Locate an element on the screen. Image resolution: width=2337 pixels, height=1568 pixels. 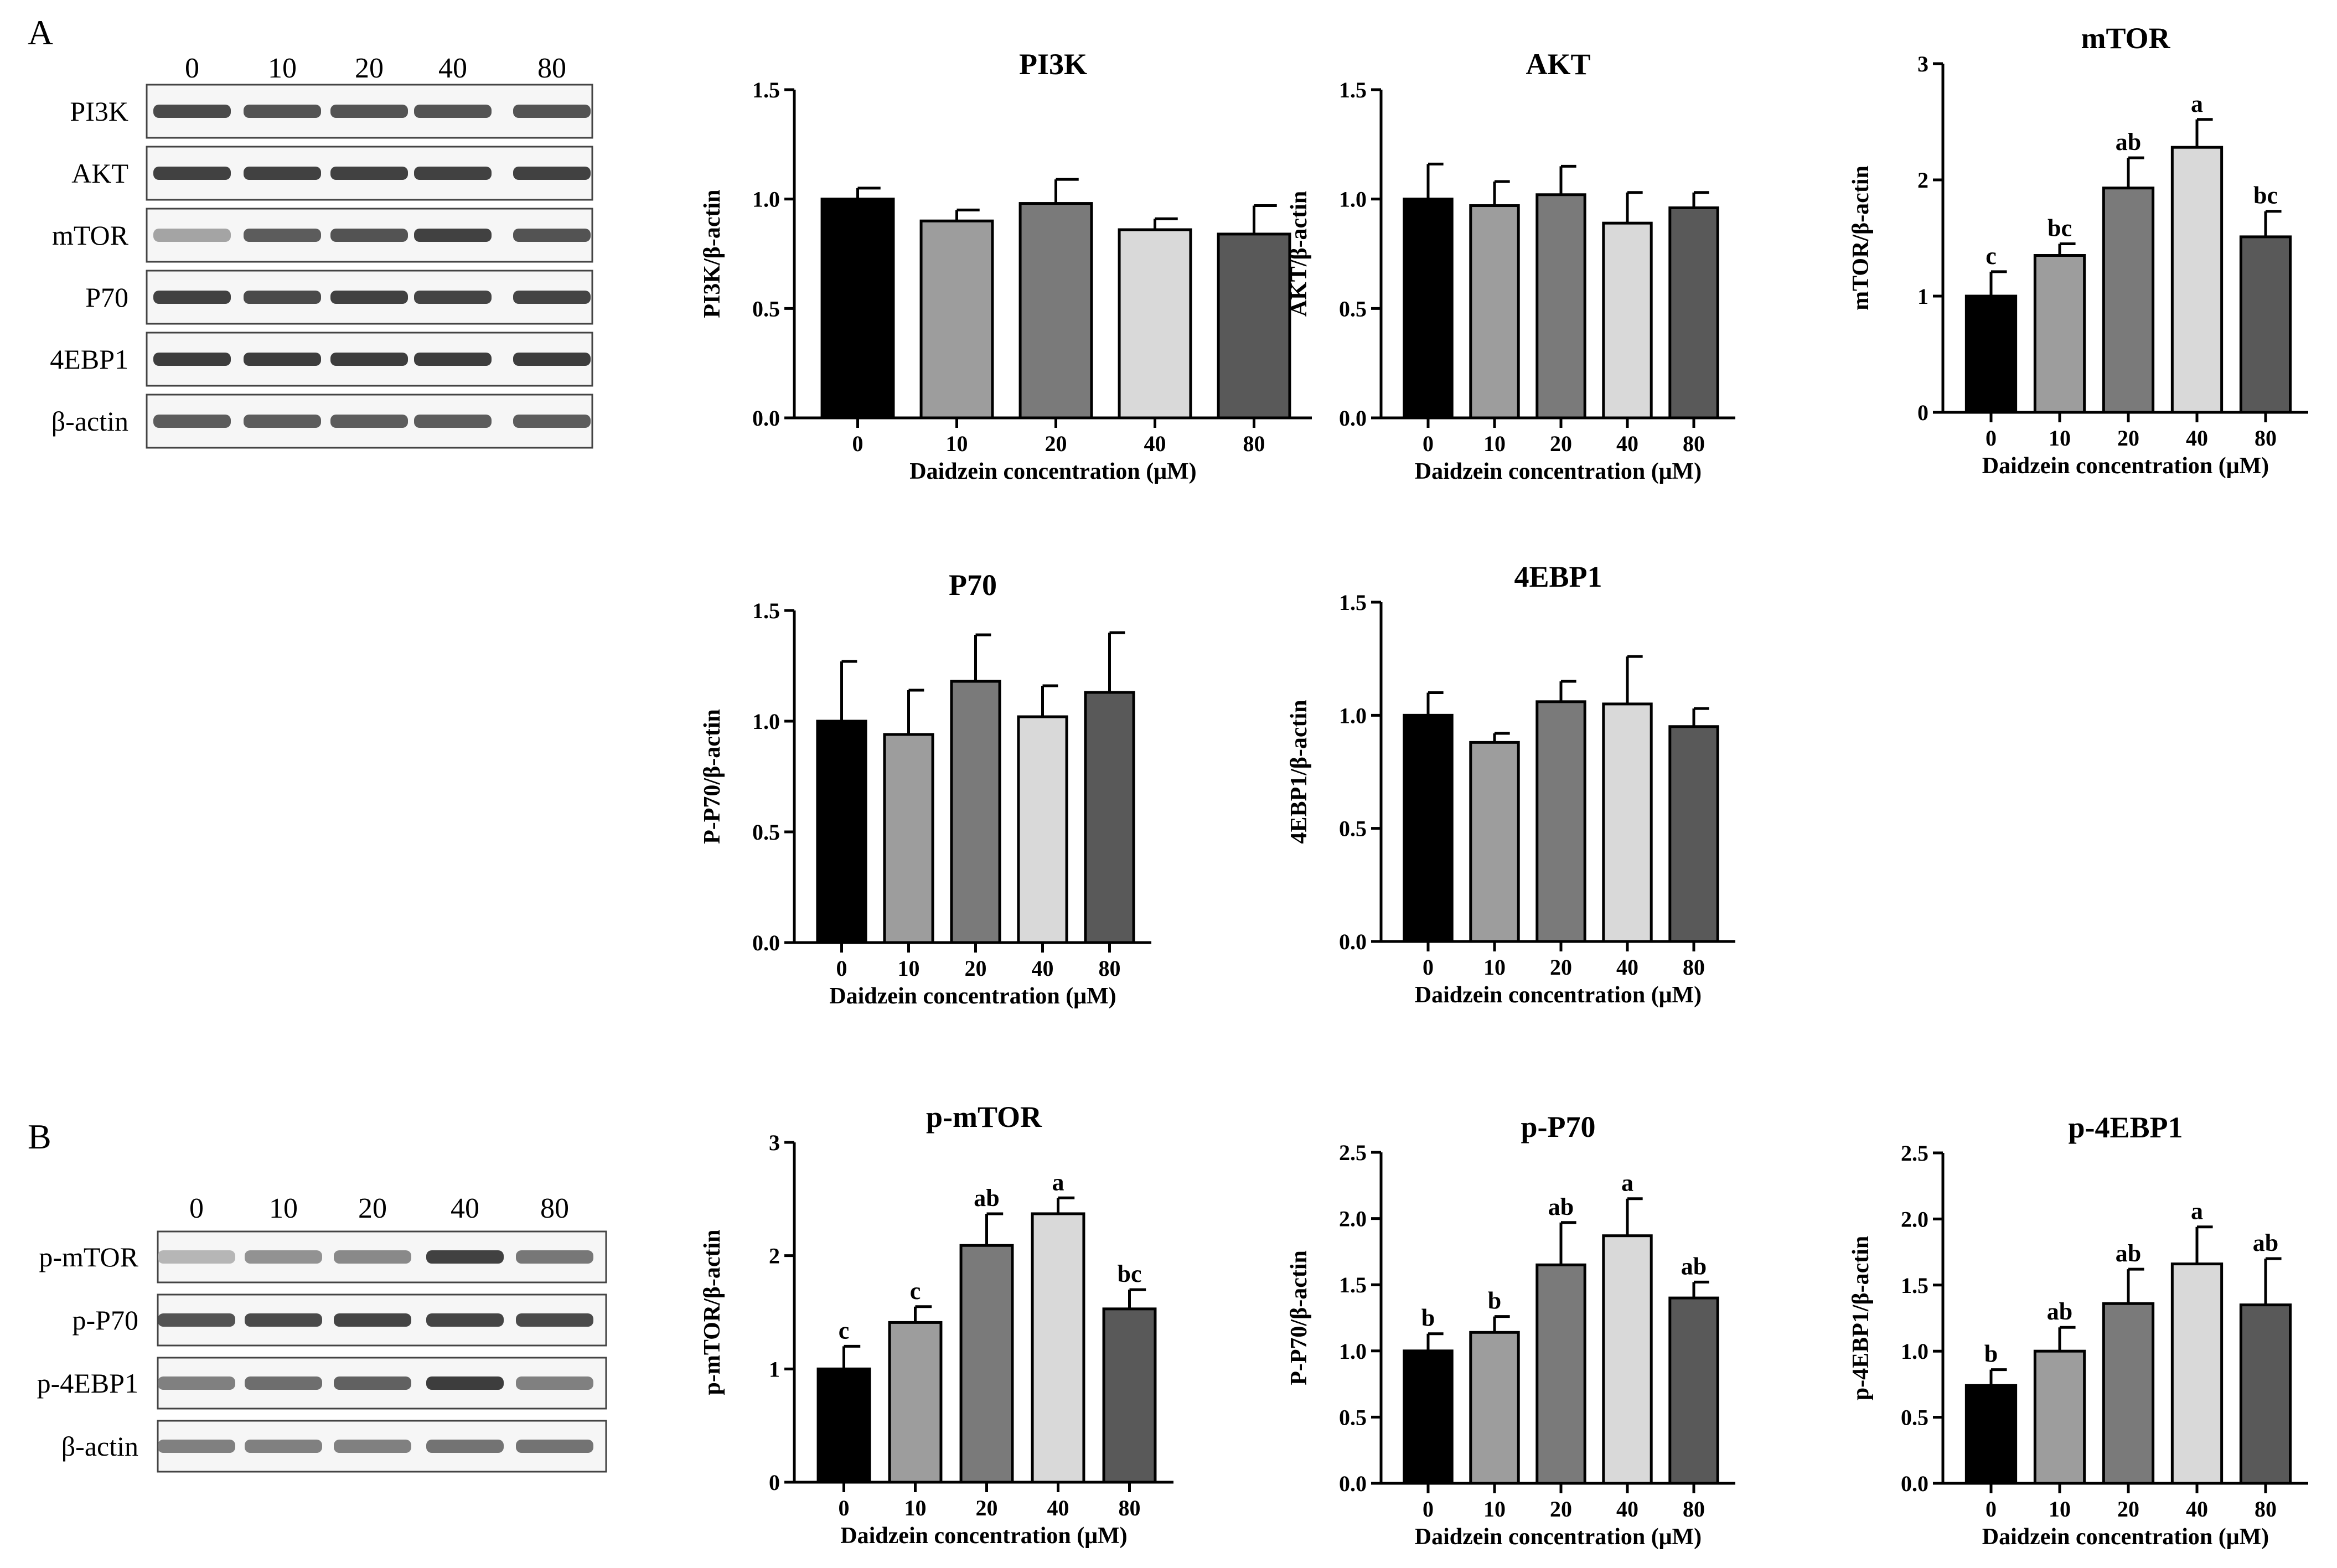
significance-label: a is located at coordinates (1058, 1182).